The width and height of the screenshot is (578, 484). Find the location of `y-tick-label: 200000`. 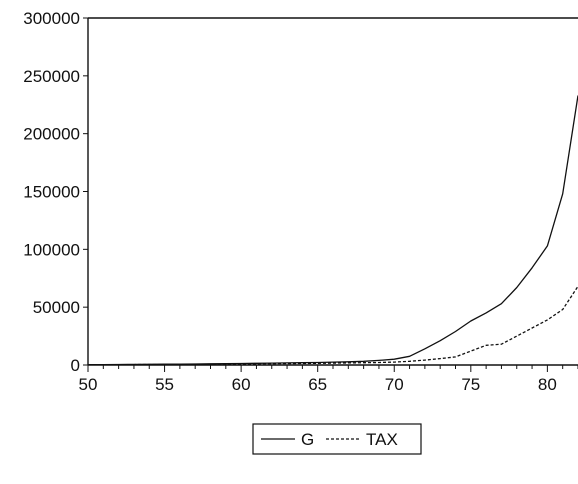

y-tick-label: 200000 is located at coordinates (51, 134).